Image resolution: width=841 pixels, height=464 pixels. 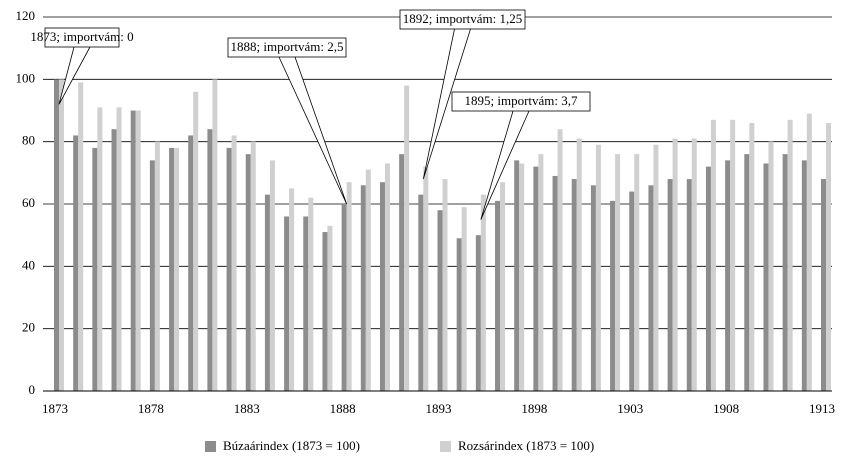 What do you see at coordinates (630, 408) in the screenshot?
I see `x-tick-label: 1903` at bounding box center [630, 408].